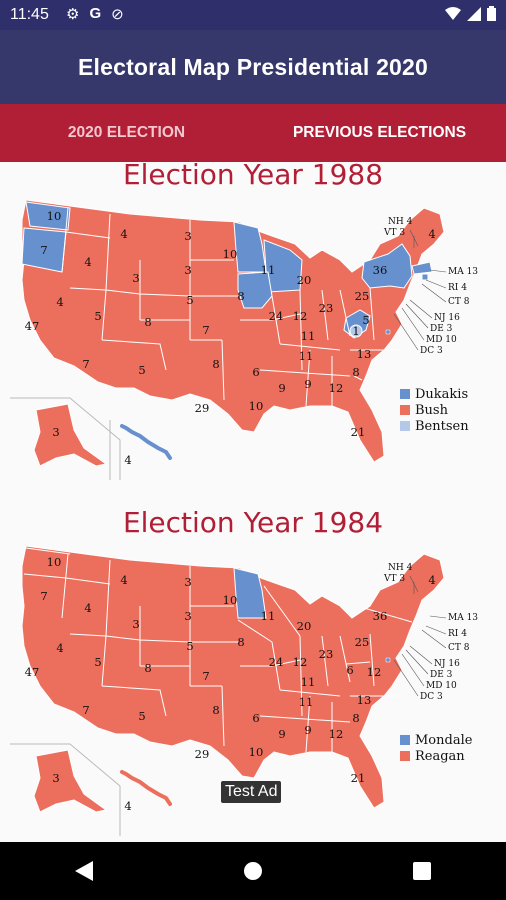 This screenshot has height=900, width=506. What do you see at coordinates (126, 133) in the screenshot?
I see `tab-2020-election: 2020 ELECTION` at bounding box center [126, 133].